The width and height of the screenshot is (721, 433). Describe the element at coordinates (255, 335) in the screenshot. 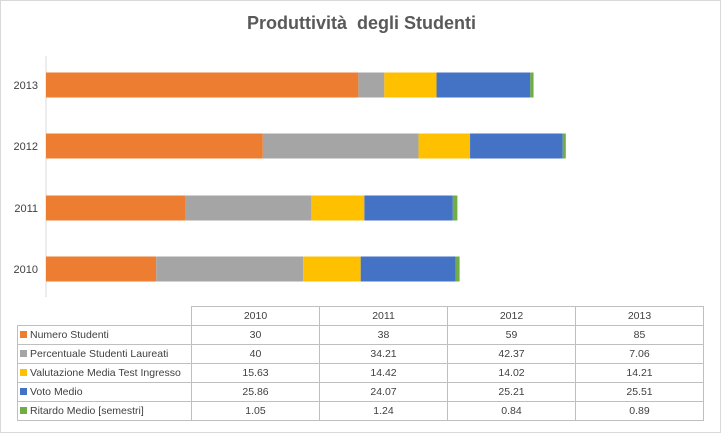

I see `table-cell: 30` at that location.